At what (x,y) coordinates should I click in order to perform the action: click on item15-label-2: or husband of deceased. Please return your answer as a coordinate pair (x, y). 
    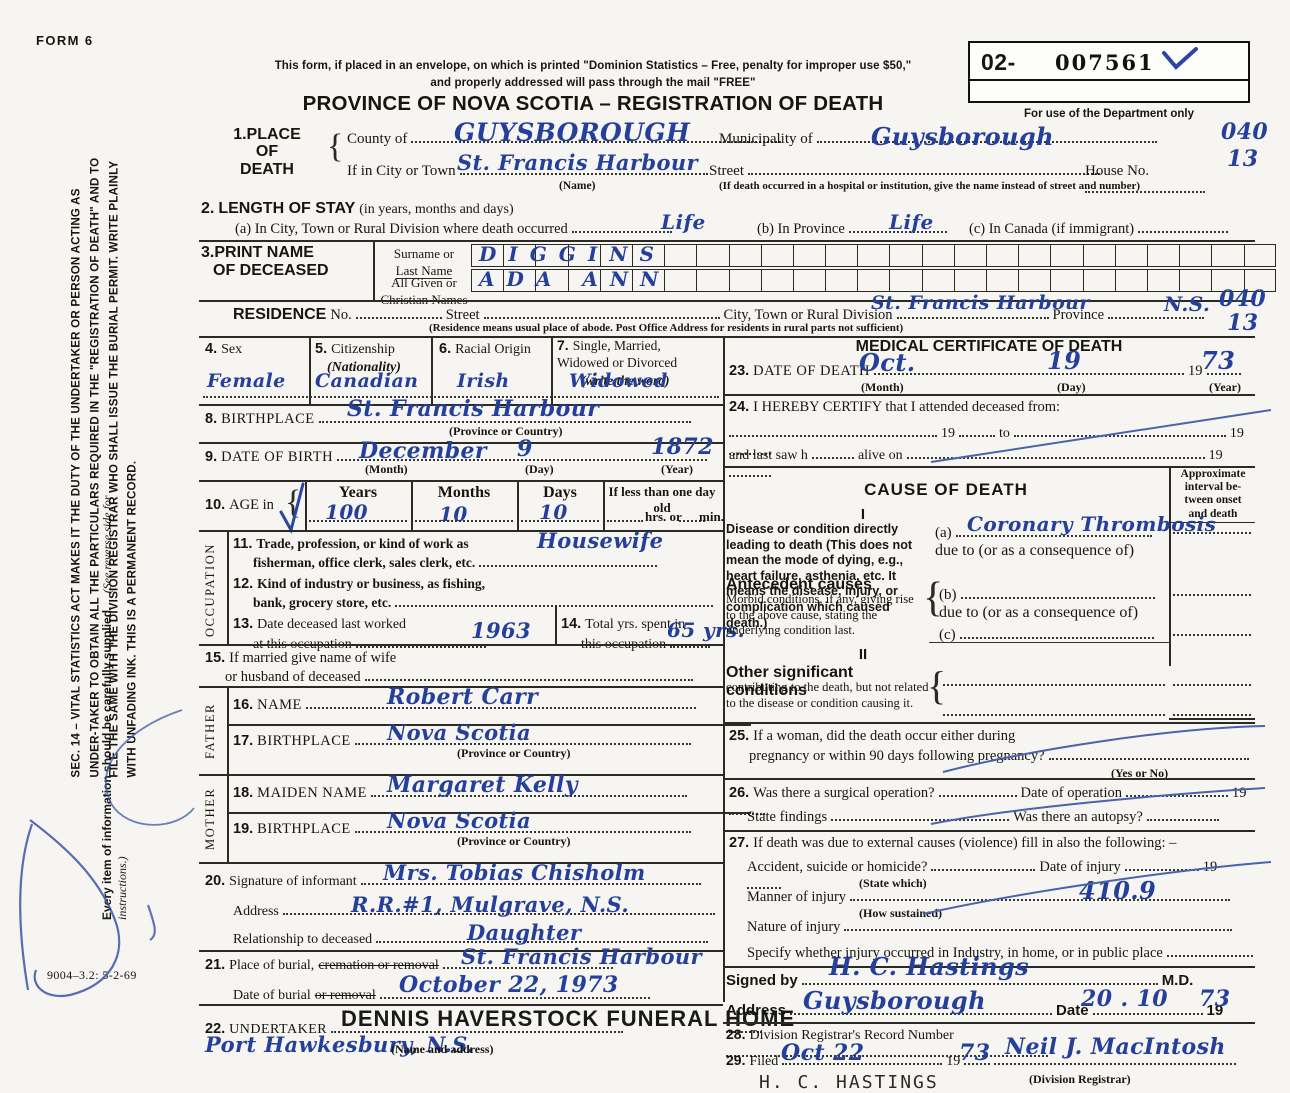
    Looking at the image, I should click on (293, 677).